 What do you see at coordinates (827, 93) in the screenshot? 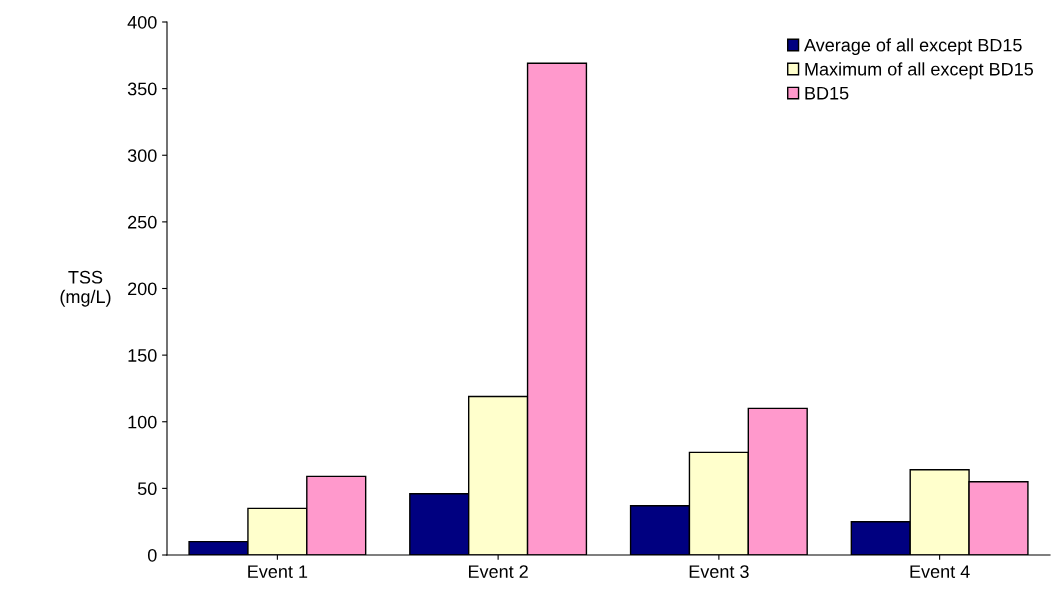
I see `legend-label: BD15` at bounding box center [827, 93].